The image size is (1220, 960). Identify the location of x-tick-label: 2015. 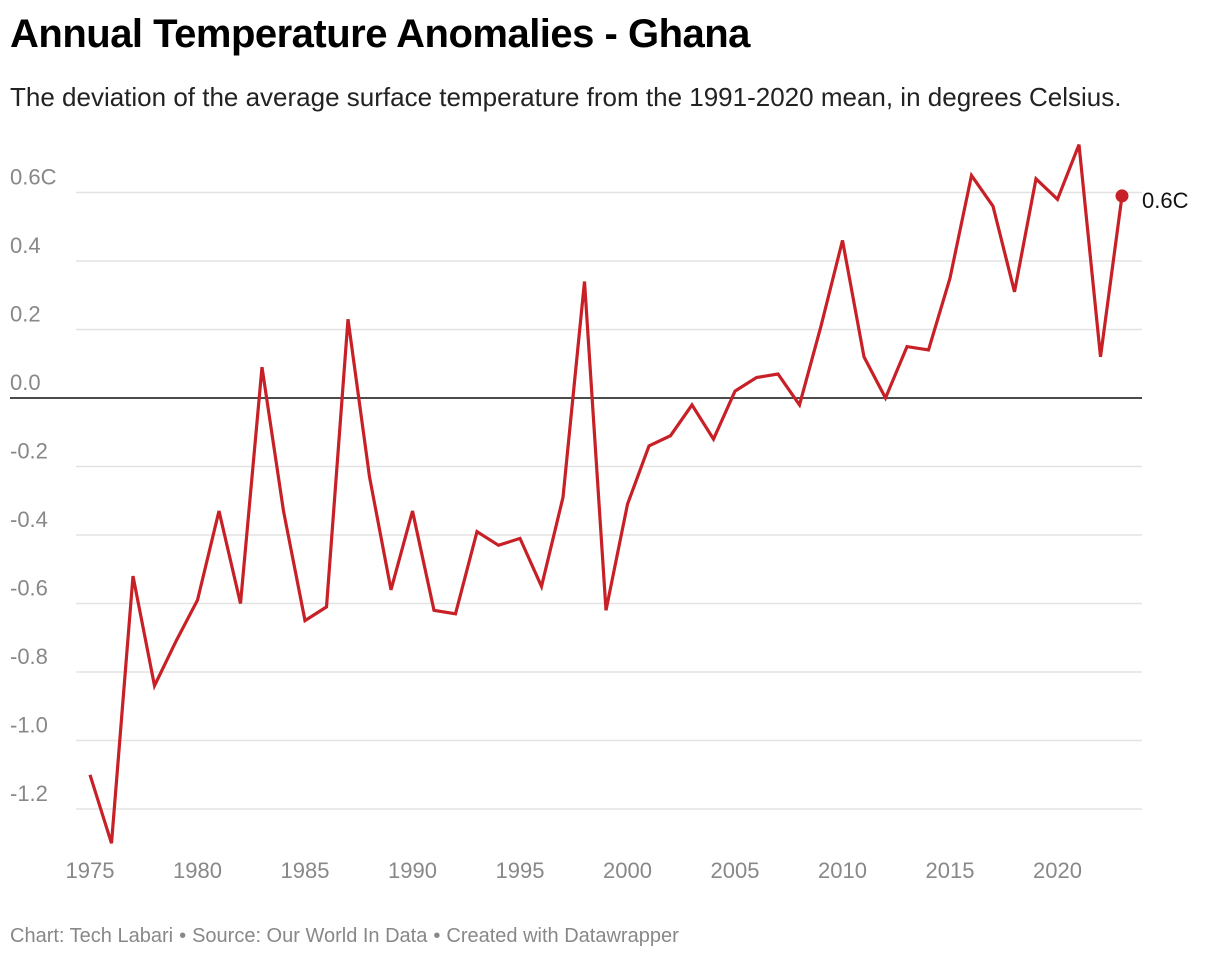
(950, 870).